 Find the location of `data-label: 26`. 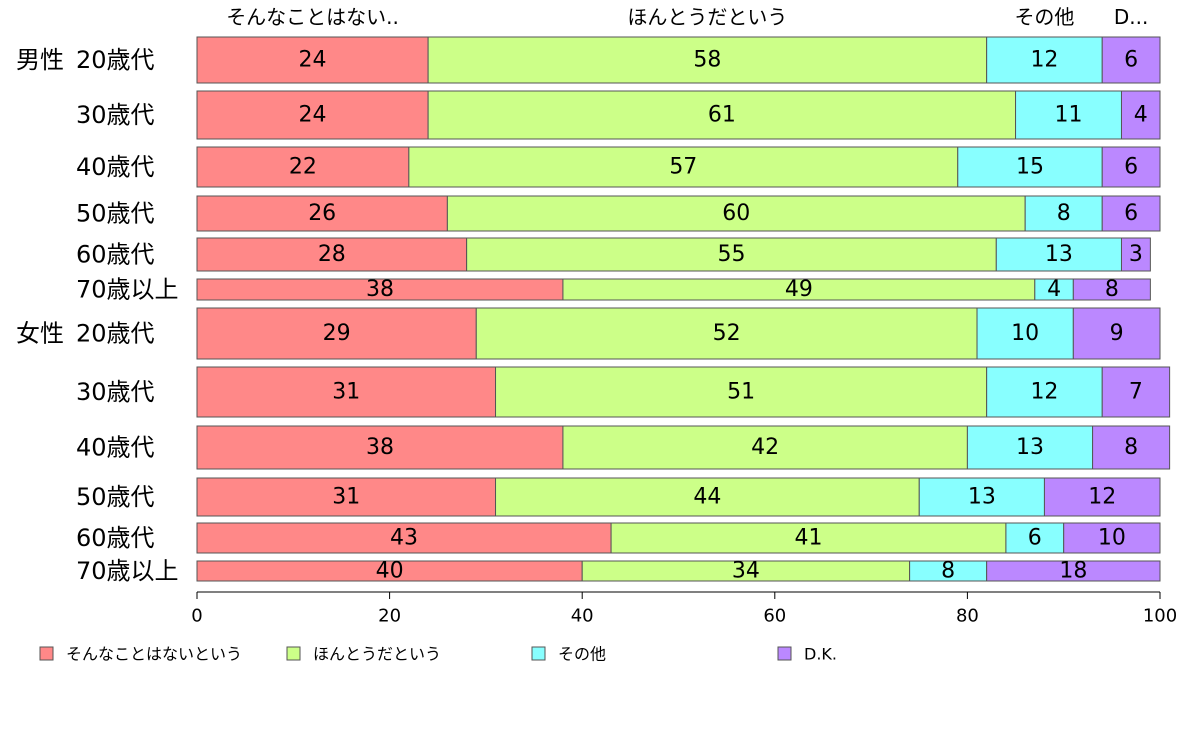

data-label: 26 is located at coordinates (322, 213).